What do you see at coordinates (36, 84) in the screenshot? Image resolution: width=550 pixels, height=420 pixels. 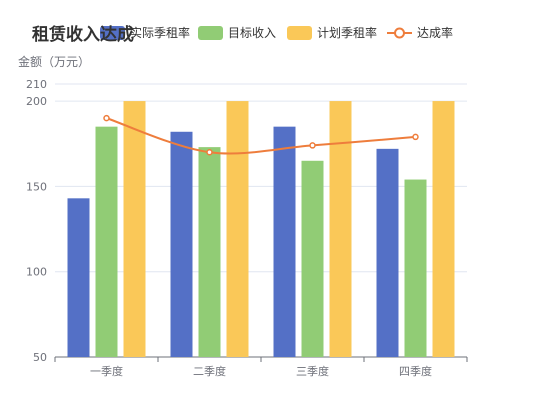 I see `y-tick-label: 210` at bounding box center [36, 84].